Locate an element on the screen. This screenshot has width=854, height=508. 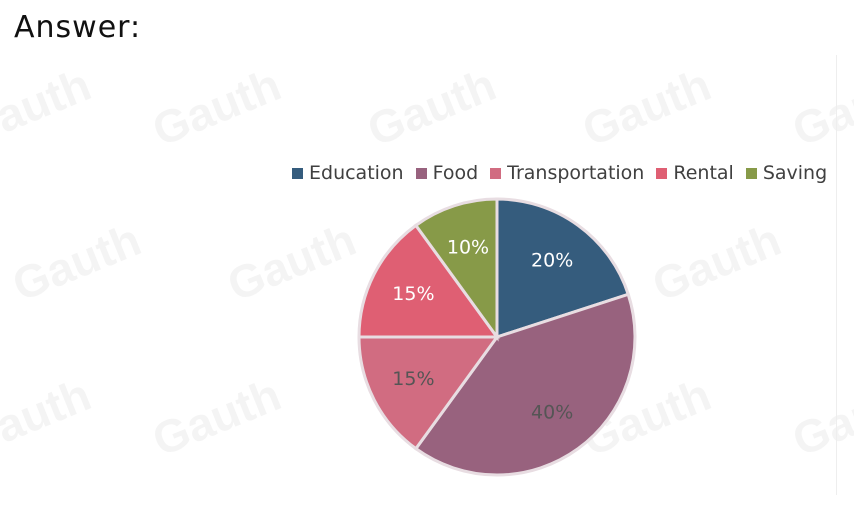
pie-slice-transportation is located at coordinates (428, 393).